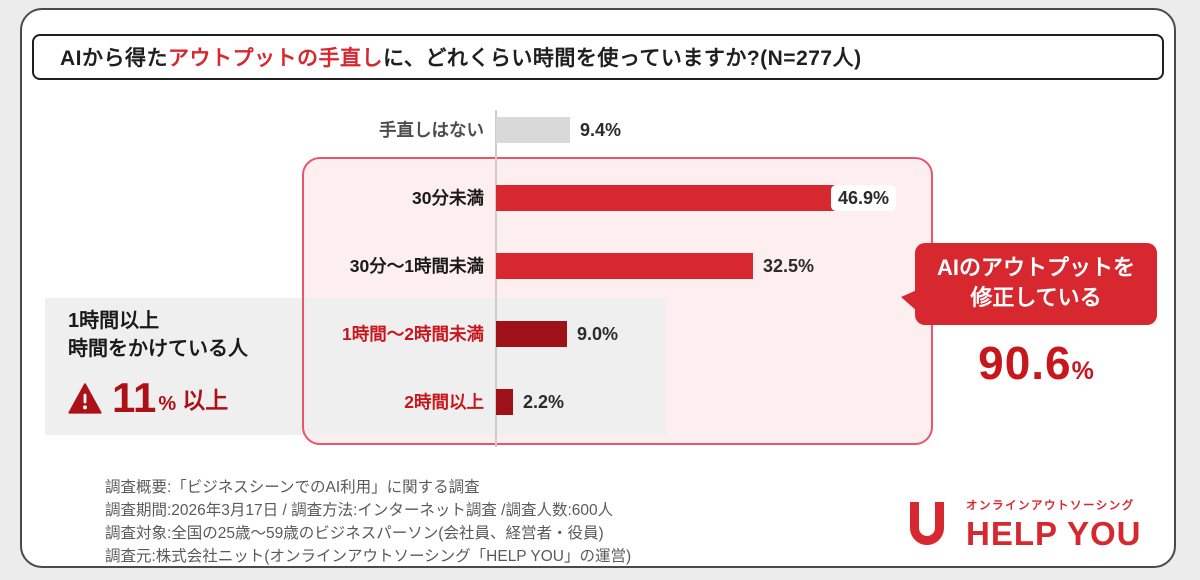 This screenshot has height=580, width=1200. I want to click on total-value: 90.6, so click(1025, 363).